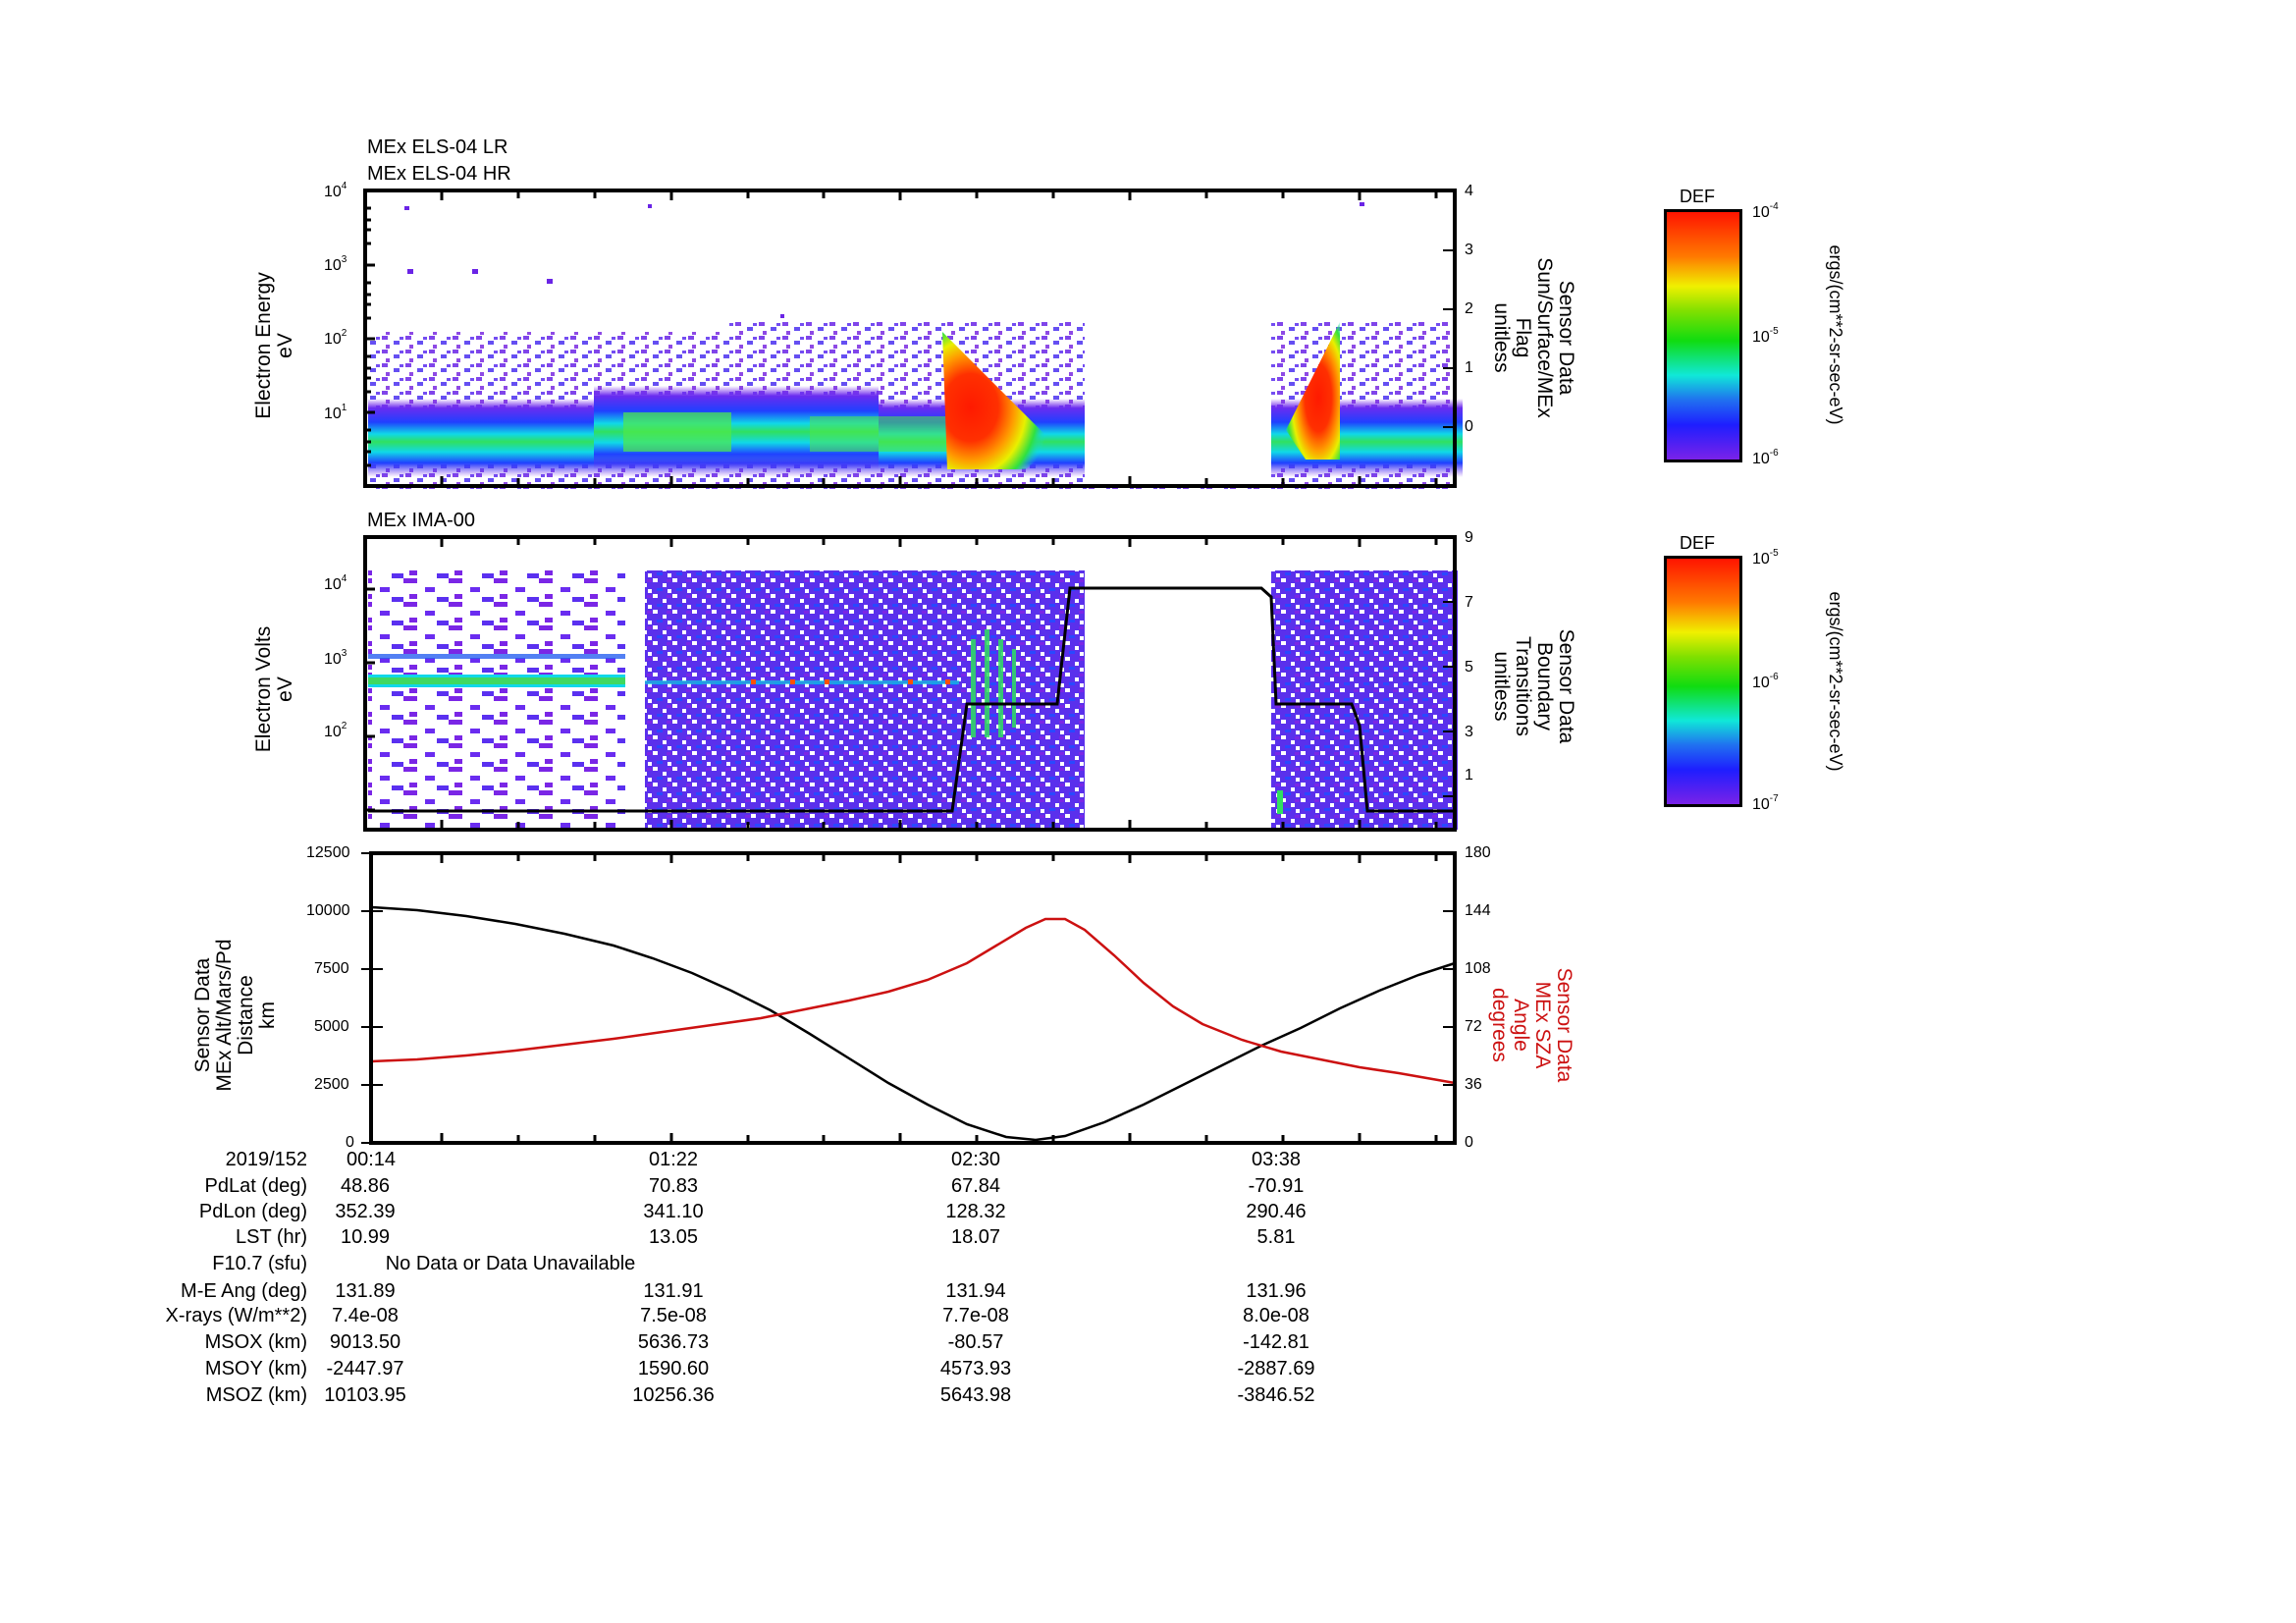  Describe the element at coordinates (335, 264) in the screenshot. I see `panel1-ytick-1e3: 10³` at that location.